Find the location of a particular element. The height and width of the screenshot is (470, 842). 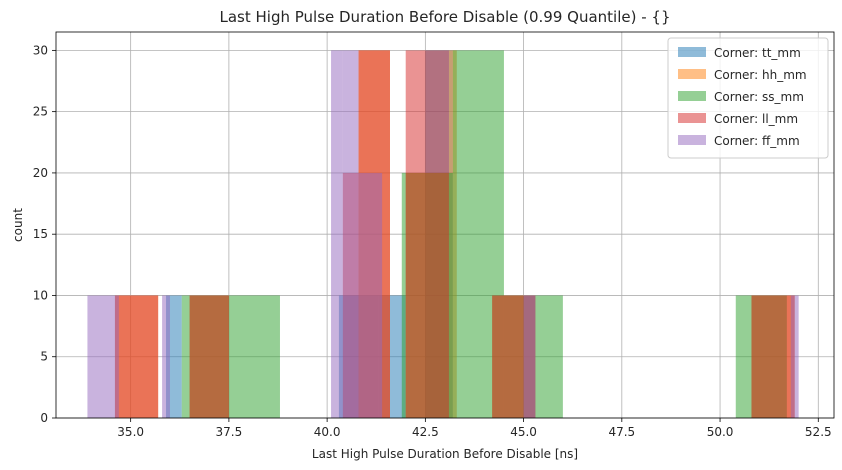

x-tick-label: 42.5 is located at coordinates (425, 432).